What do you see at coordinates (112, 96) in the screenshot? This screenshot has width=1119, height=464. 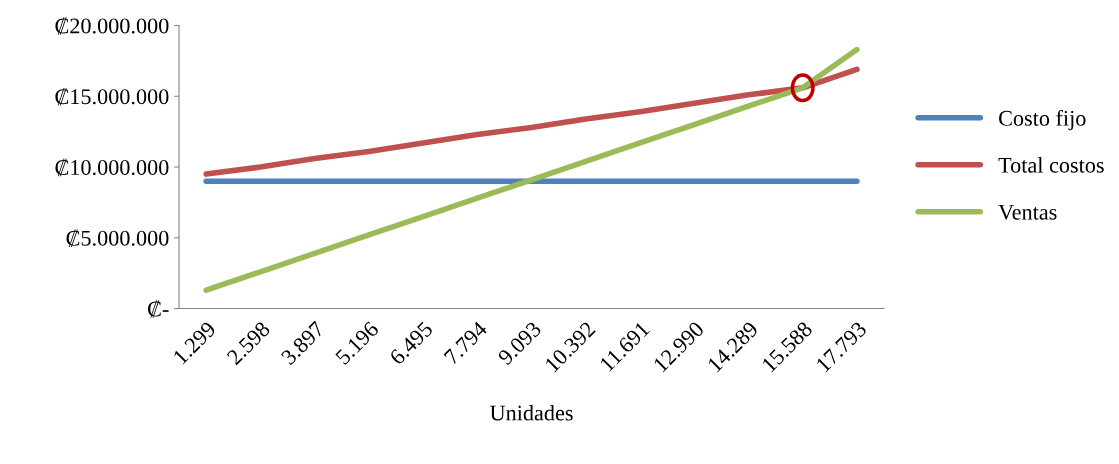 I see `y-tick-label: ₡15.000.000` at bounding box center [112, 96].